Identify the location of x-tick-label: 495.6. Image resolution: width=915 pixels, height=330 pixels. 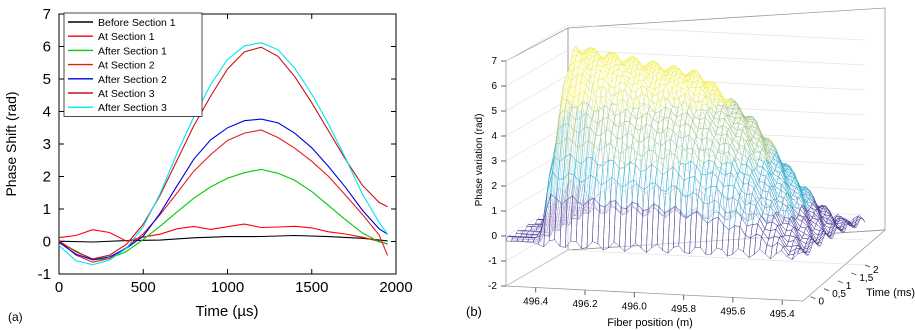
(732, 311).